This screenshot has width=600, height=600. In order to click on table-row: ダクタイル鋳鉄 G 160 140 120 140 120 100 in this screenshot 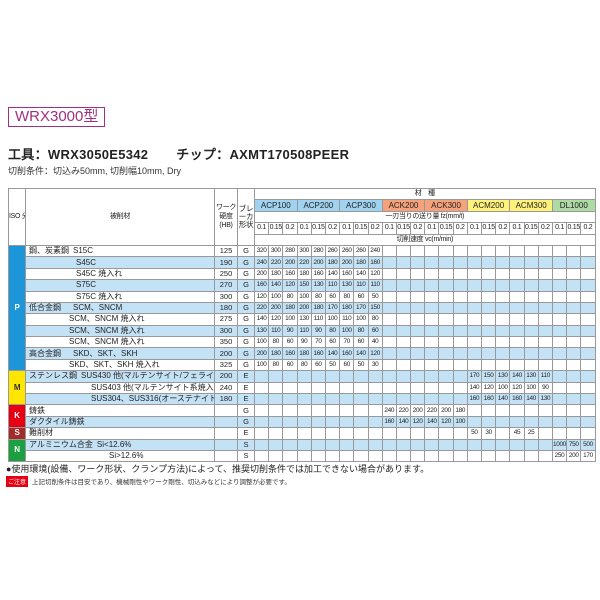, I will do `click(302, 422)`.